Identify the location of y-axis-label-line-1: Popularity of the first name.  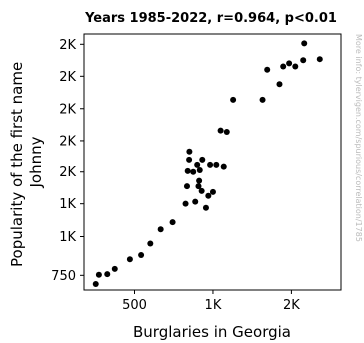
(17, 164).